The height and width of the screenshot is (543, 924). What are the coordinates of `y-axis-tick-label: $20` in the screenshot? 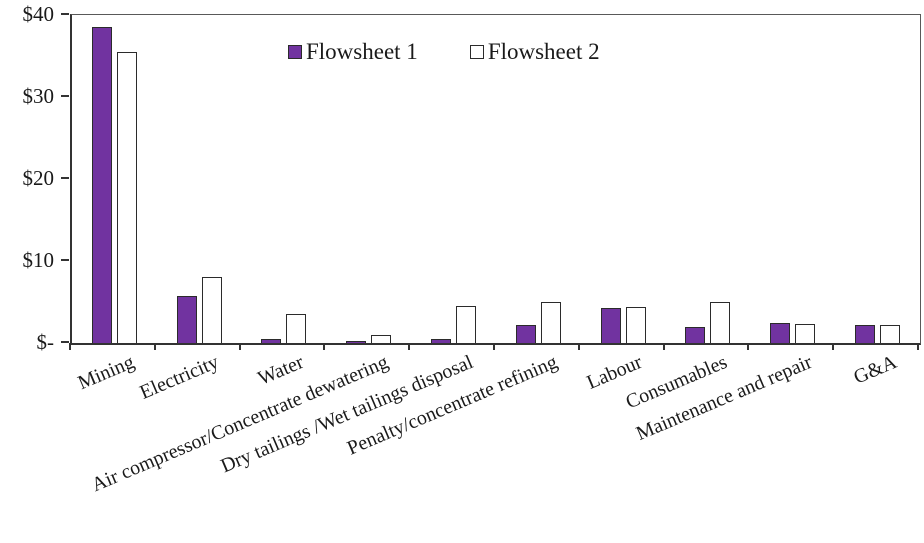 It's located at (38, 178).